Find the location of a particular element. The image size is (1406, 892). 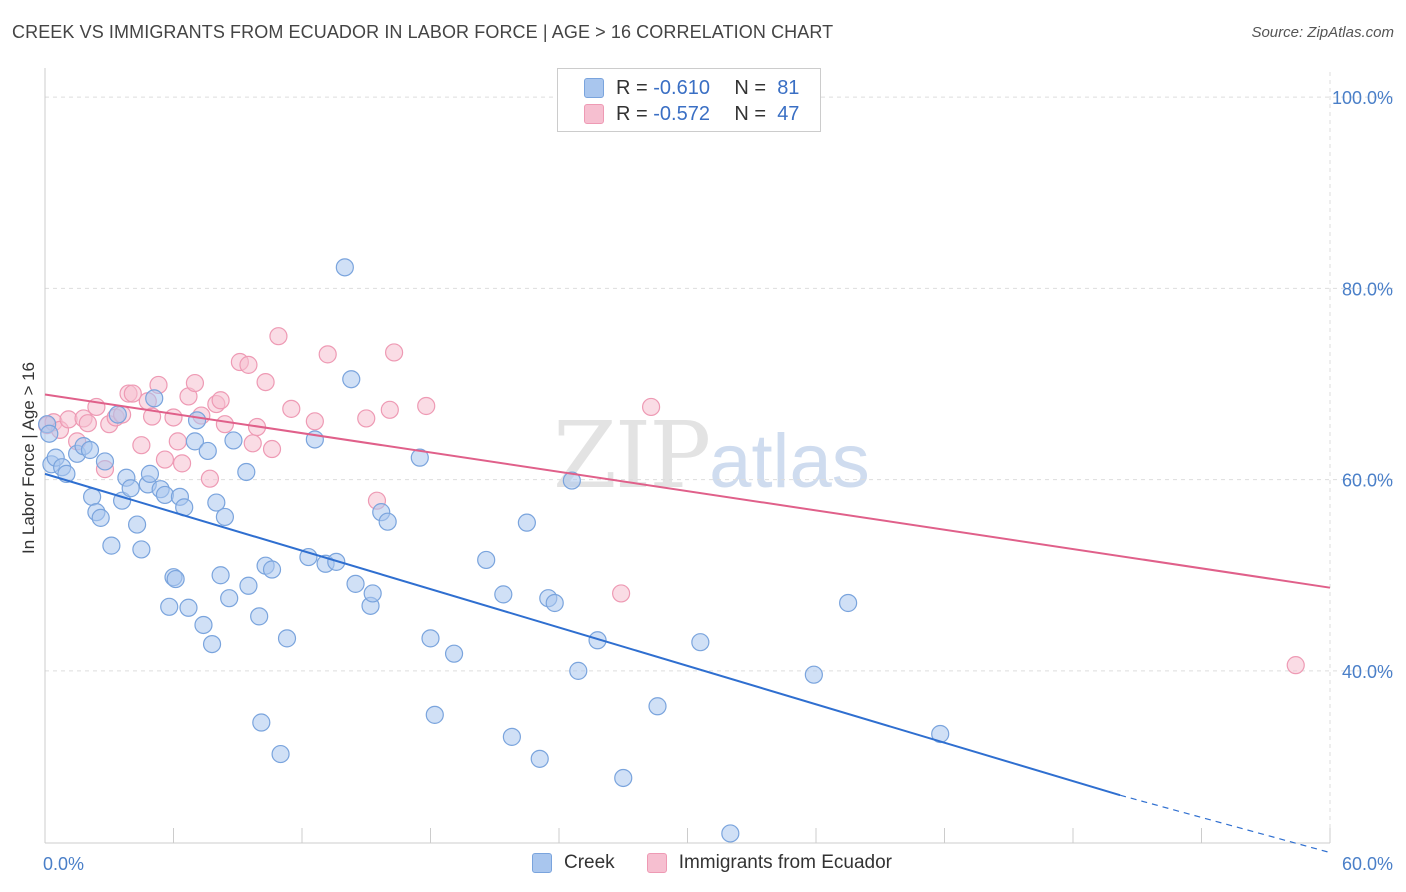

series-legend: Creek Immigrants from Ecuador is located at coordinates (728, 863).